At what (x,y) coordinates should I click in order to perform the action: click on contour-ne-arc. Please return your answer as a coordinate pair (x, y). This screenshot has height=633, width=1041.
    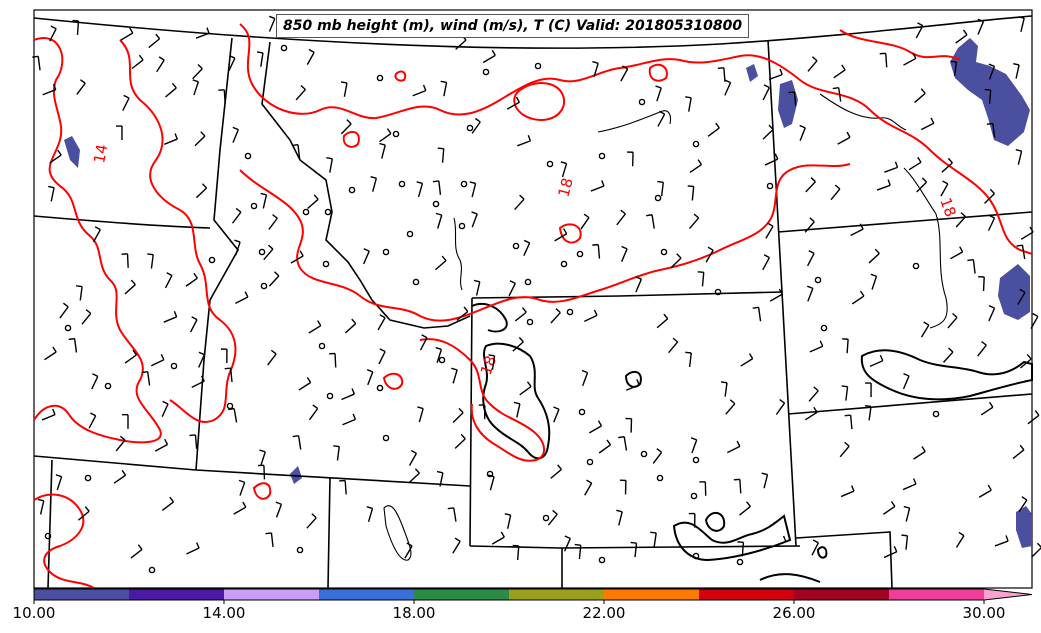
    Looking at the image, I should click on (900, 45).